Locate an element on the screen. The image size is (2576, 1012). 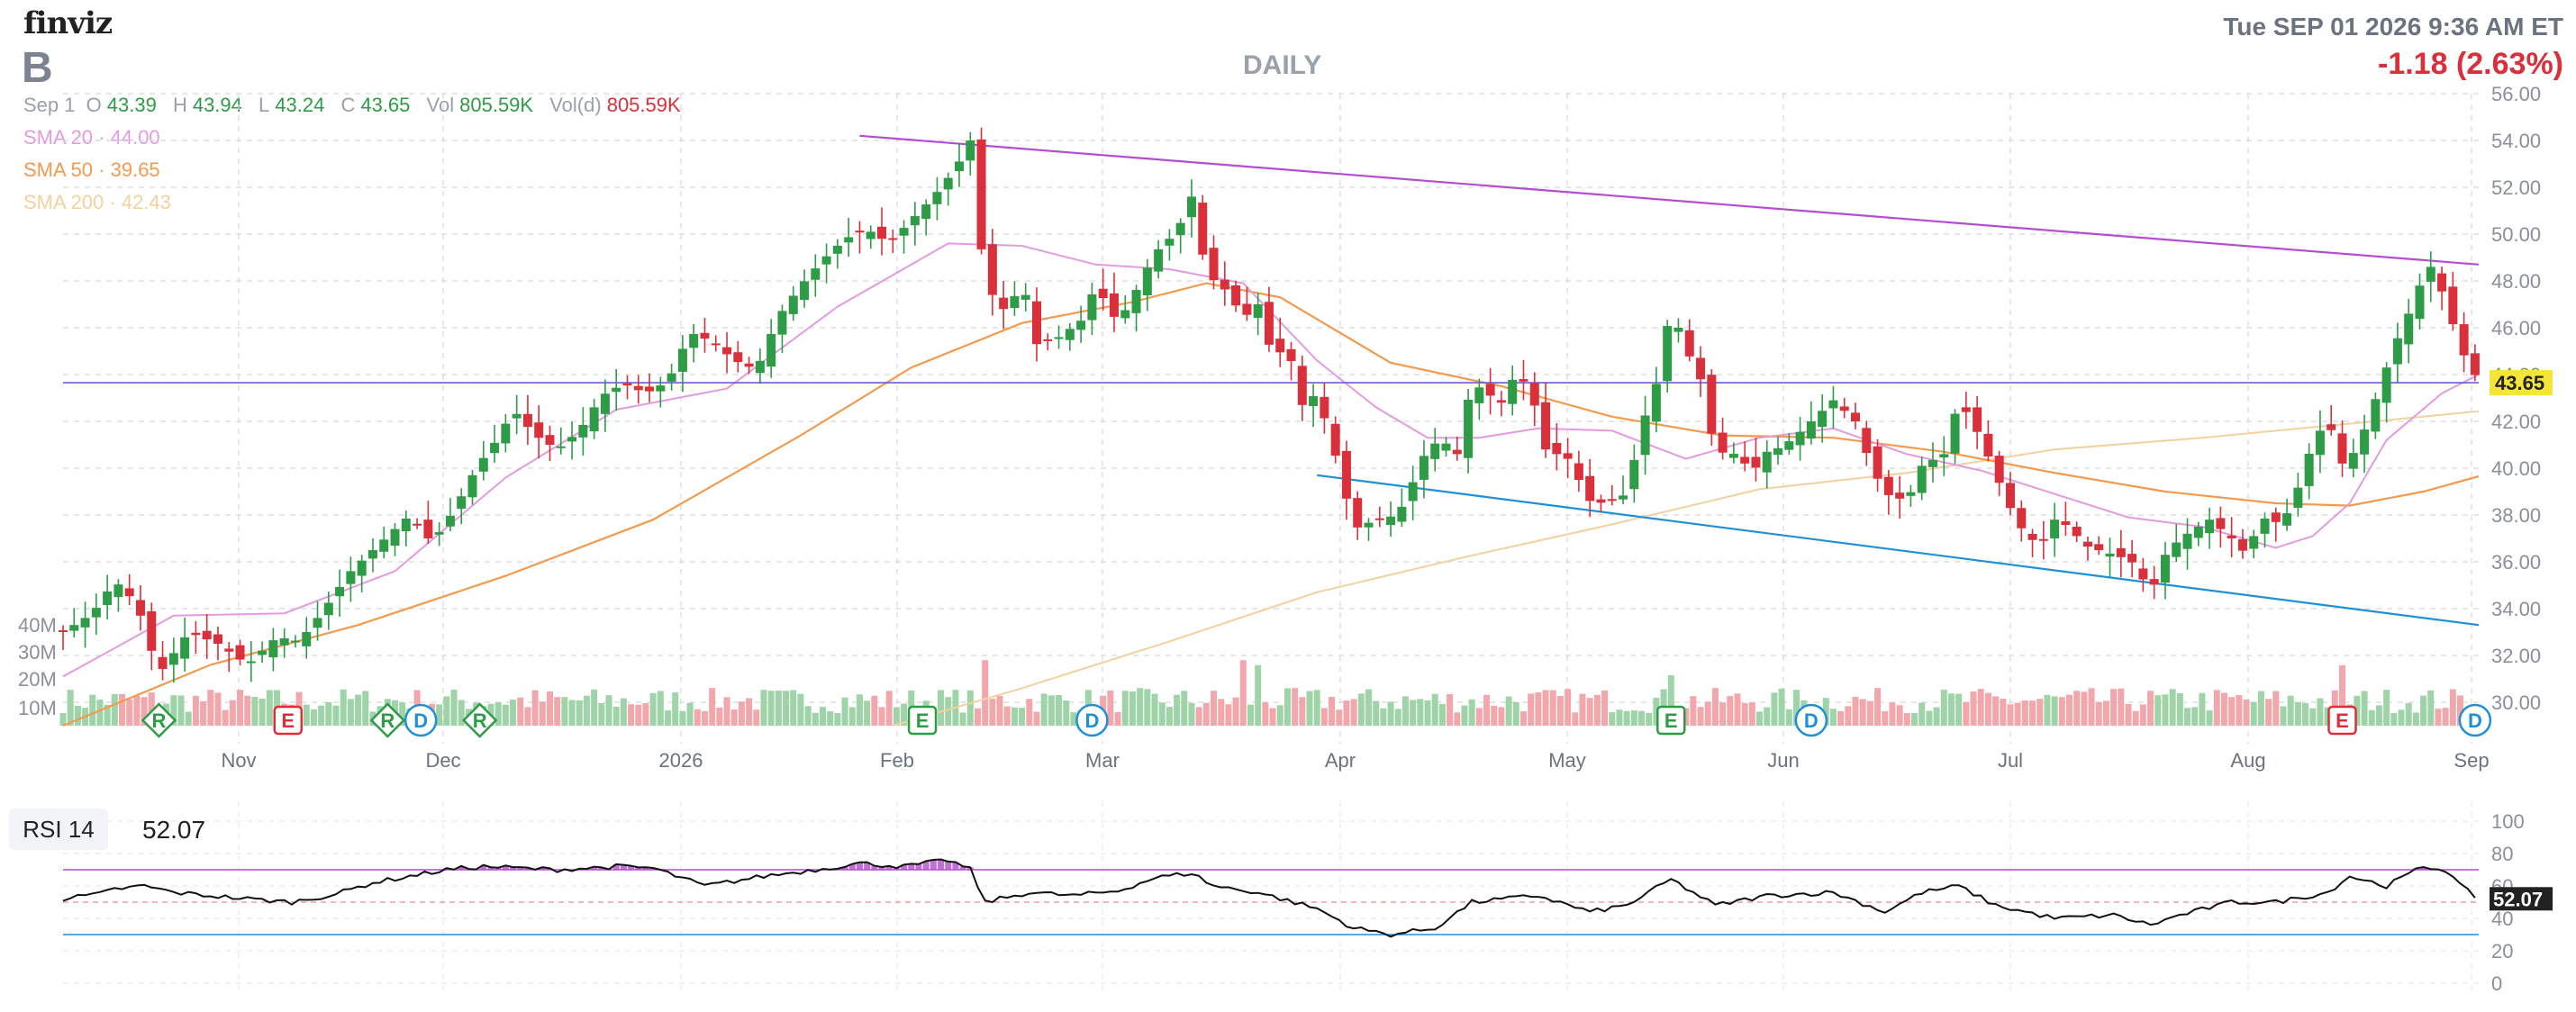
sma200-legend: SMA 200 · 42.43 is located at coordinates (97, 202).